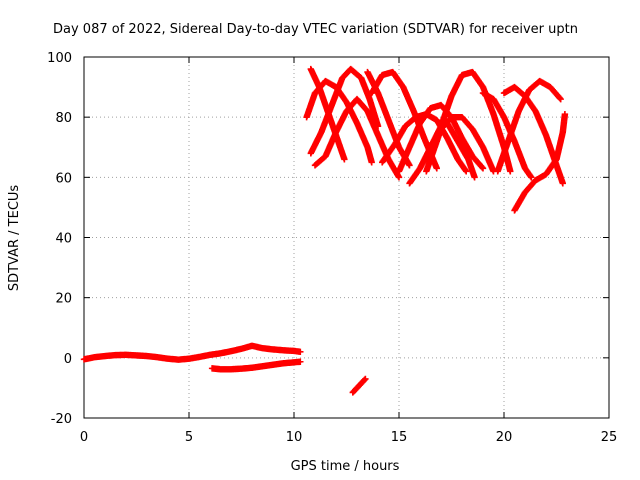  Describe the element at coordinates (63, 299) in the screenshot. I see `y-tick-label: 20` at that location.